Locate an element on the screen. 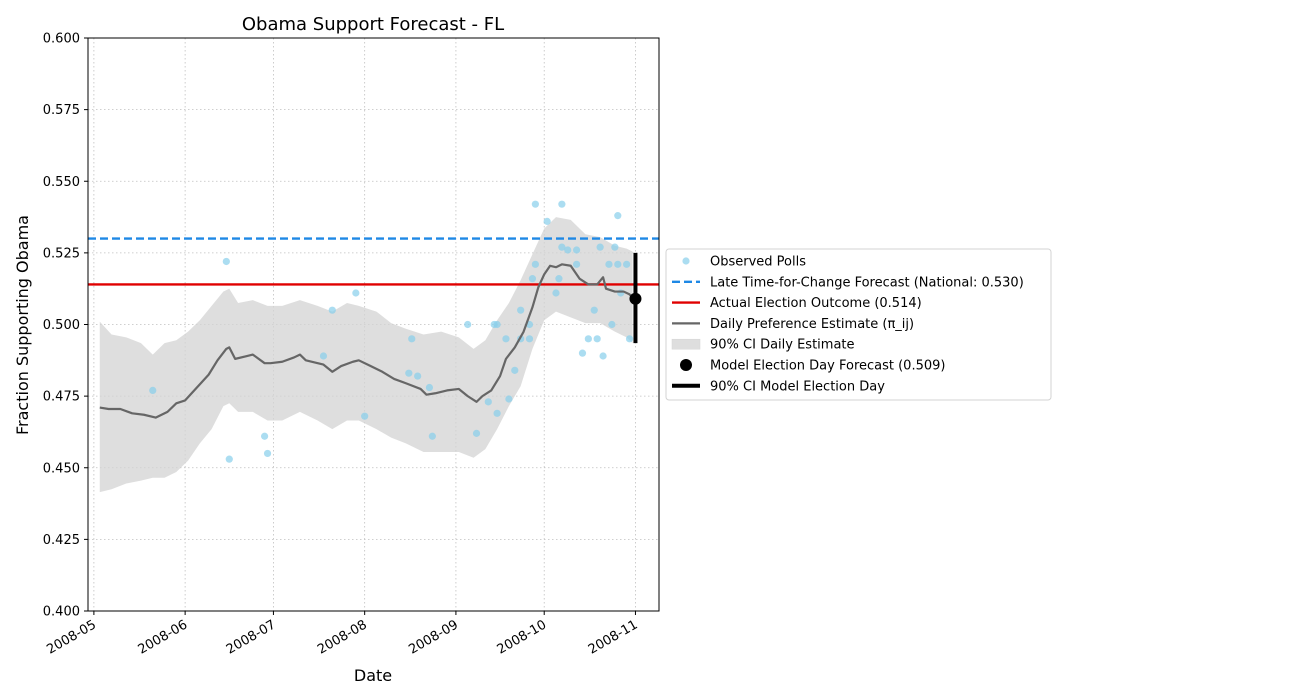 The width and height of the screenshot is (1300, 700). legend-label: Observed Polls is located at coordinates (758, 262).